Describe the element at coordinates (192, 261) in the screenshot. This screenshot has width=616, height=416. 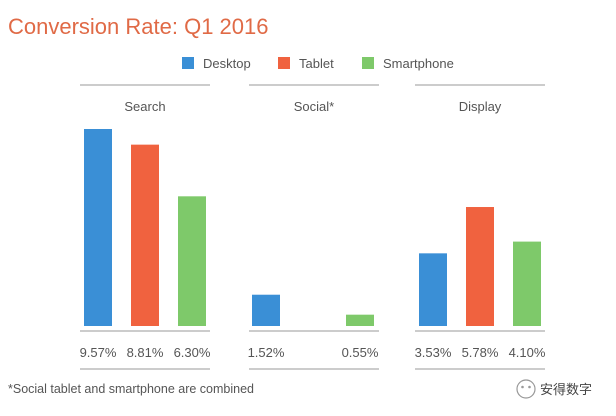
I see `bar-search-smartphone` at that location.